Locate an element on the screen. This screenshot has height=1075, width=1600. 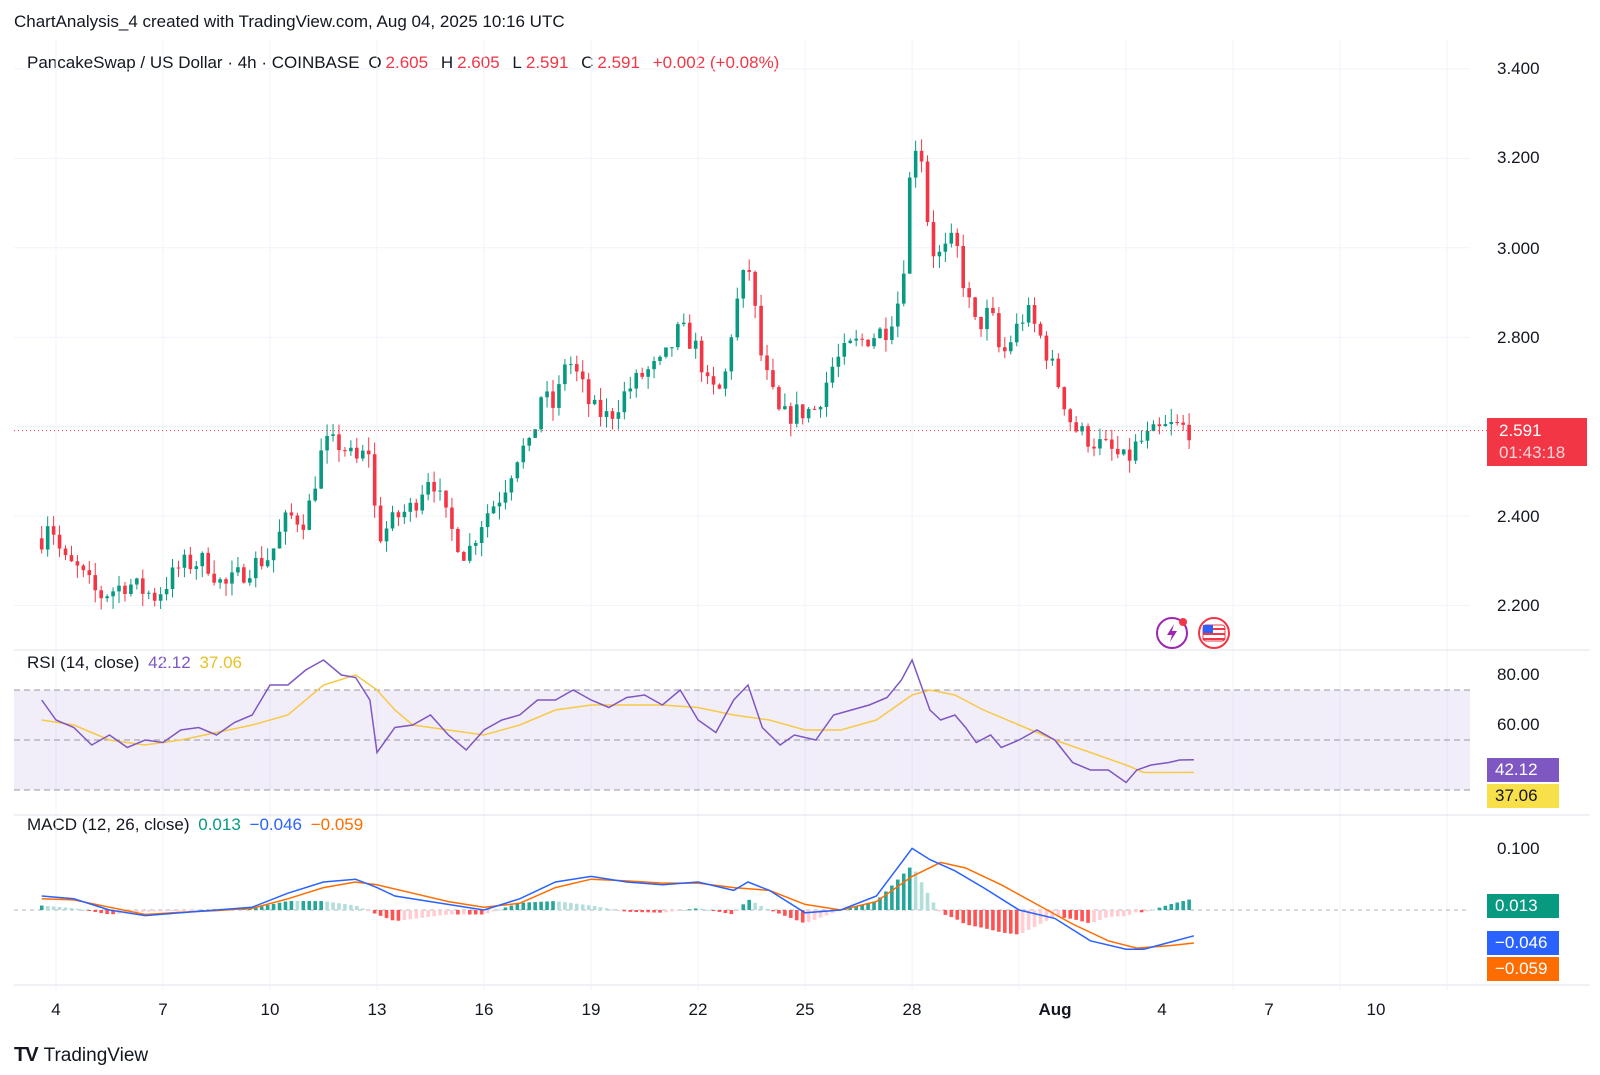
rsi-legend: RSI (14, close) 42.12 37.06 is located at coordinates (136, 663).